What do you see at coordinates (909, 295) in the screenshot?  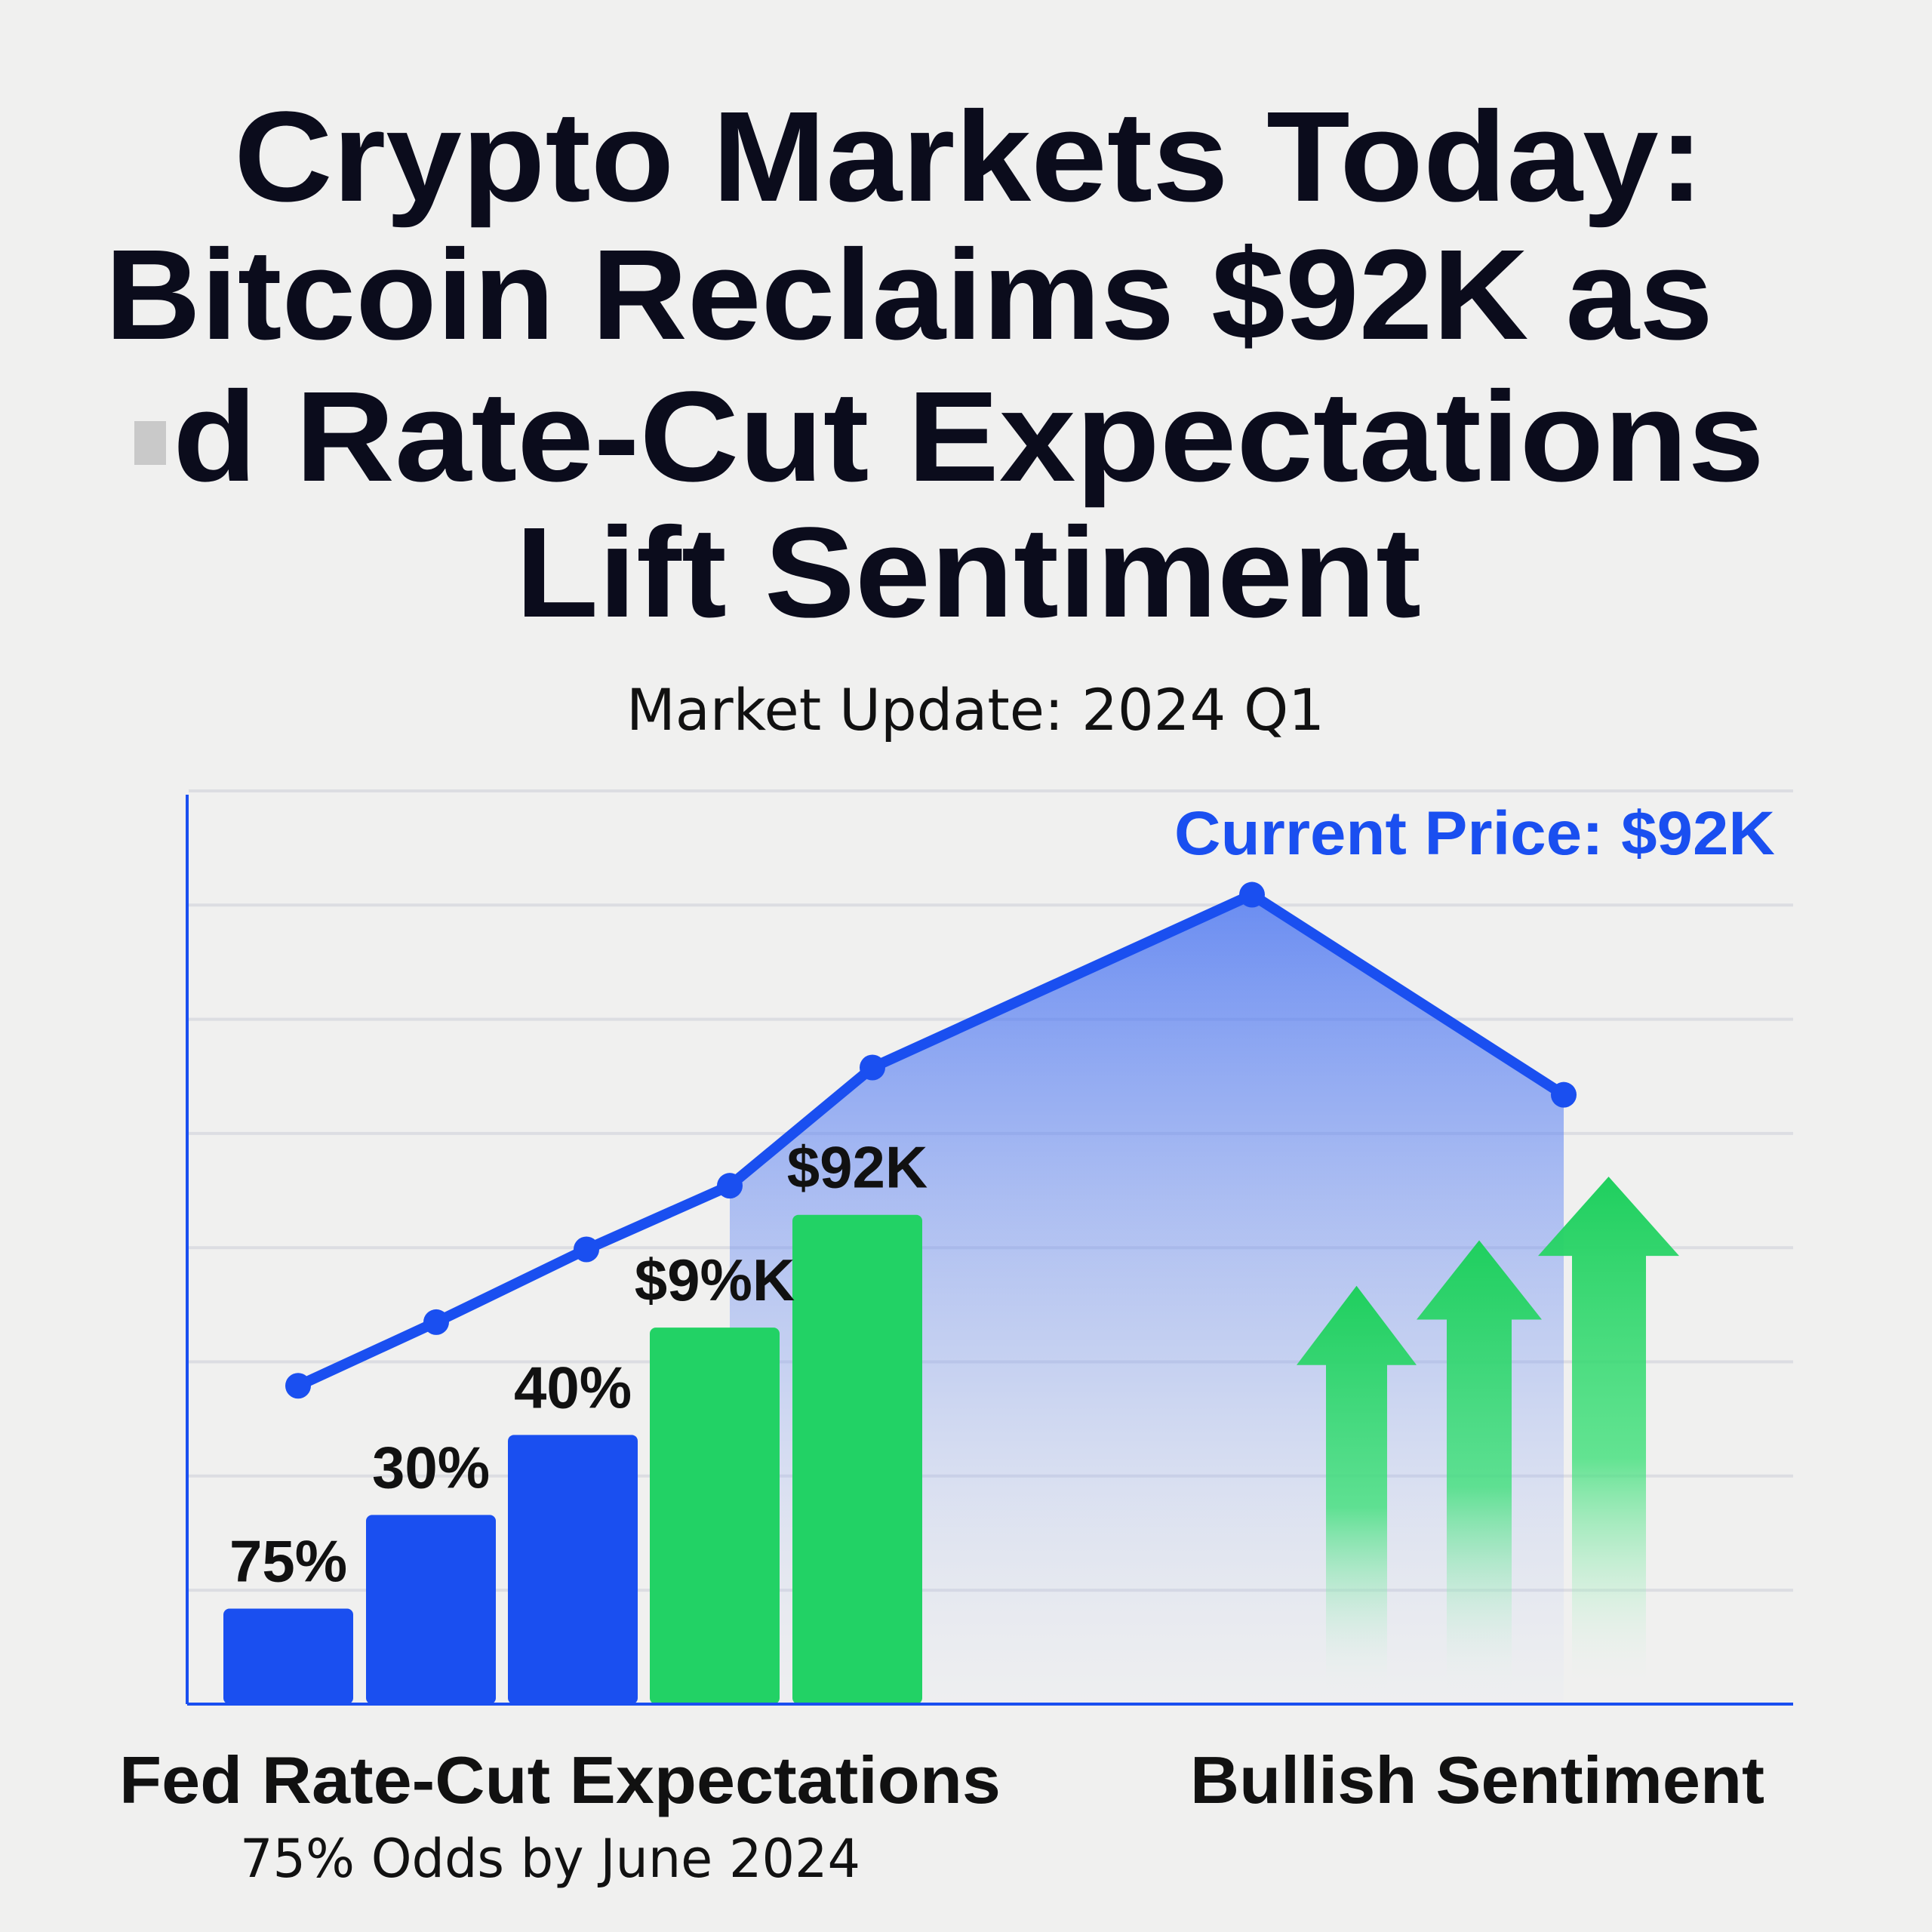 I see `title-line-2: Bitcoin Reclaims $92K as` at bounding box center [909, 295].